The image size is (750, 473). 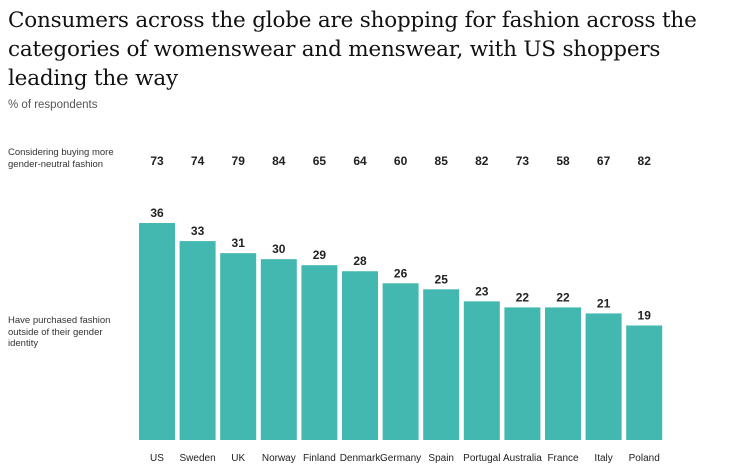 I want to click on bar-sweden, so click(x=197, y=340).